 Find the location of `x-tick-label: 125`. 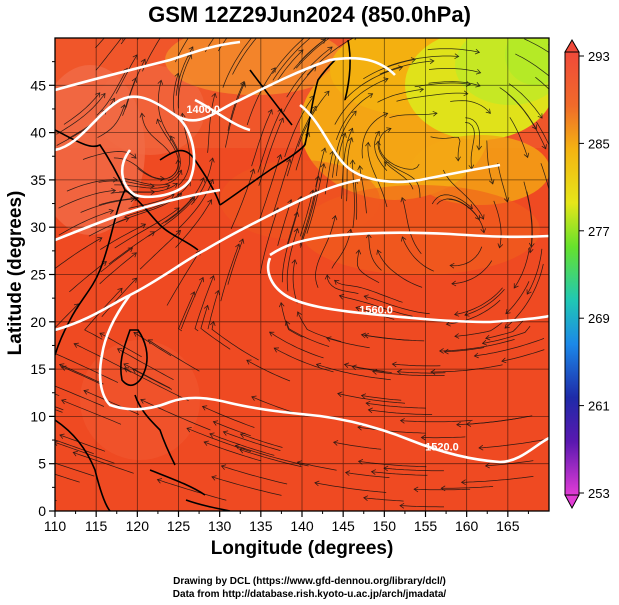

x-tick-label: 125 is located at coordinates (179, 526).